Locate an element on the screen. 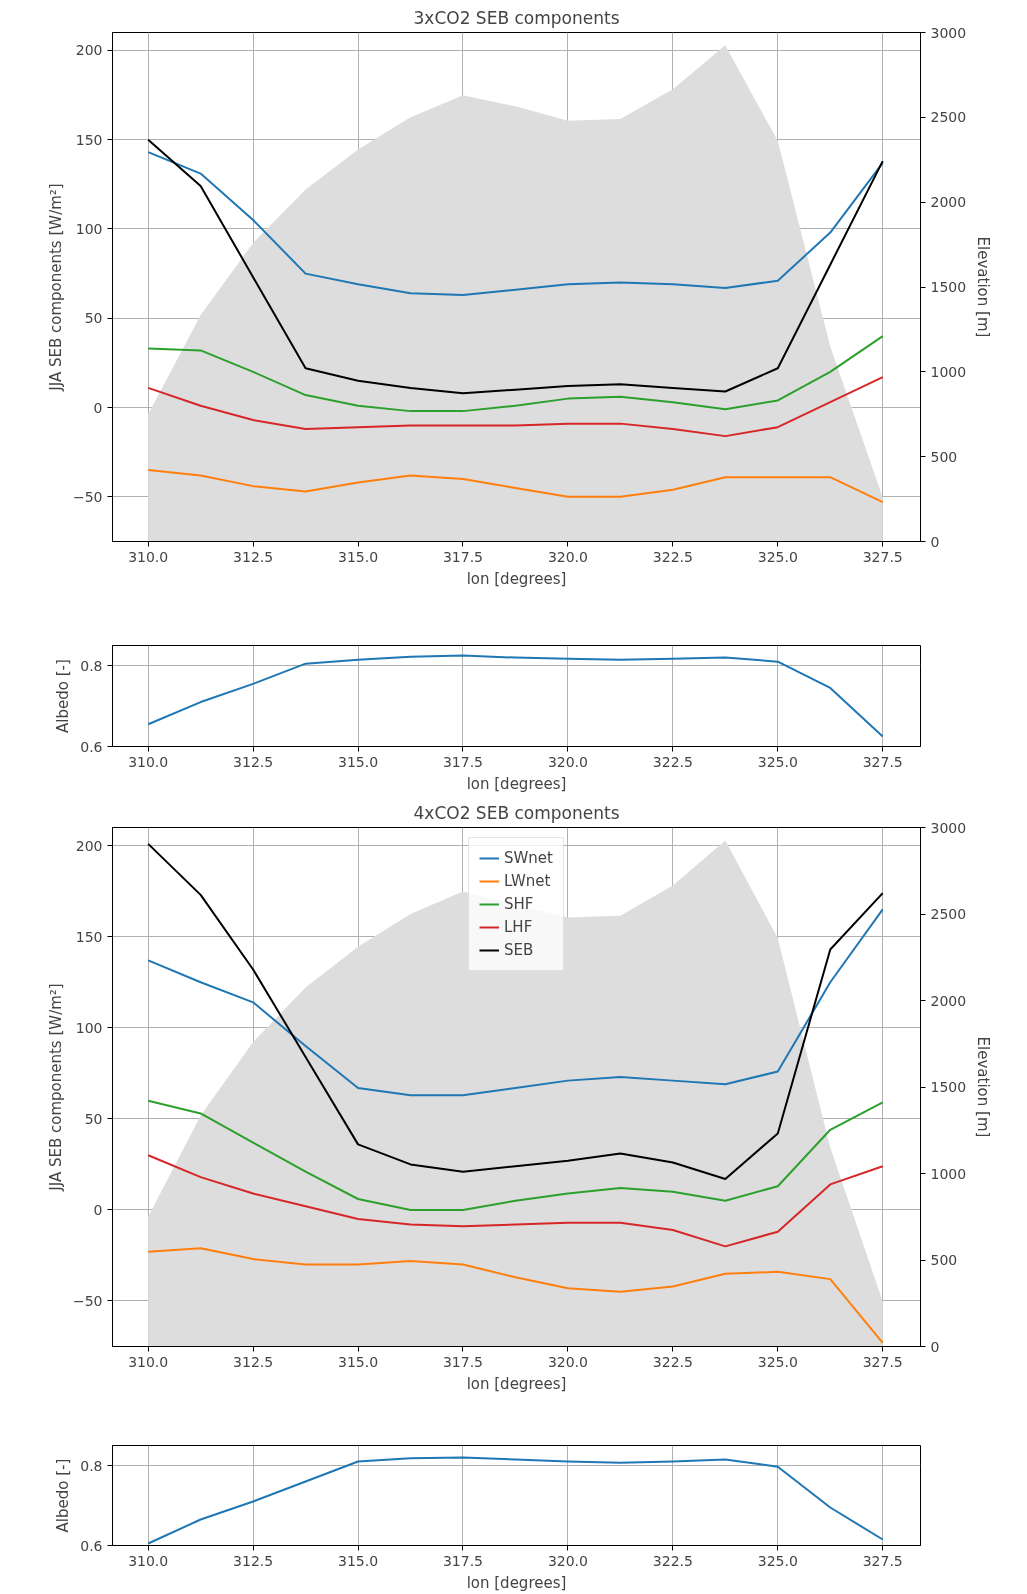  legend-label: SHF is located at coordinates (519, 904).